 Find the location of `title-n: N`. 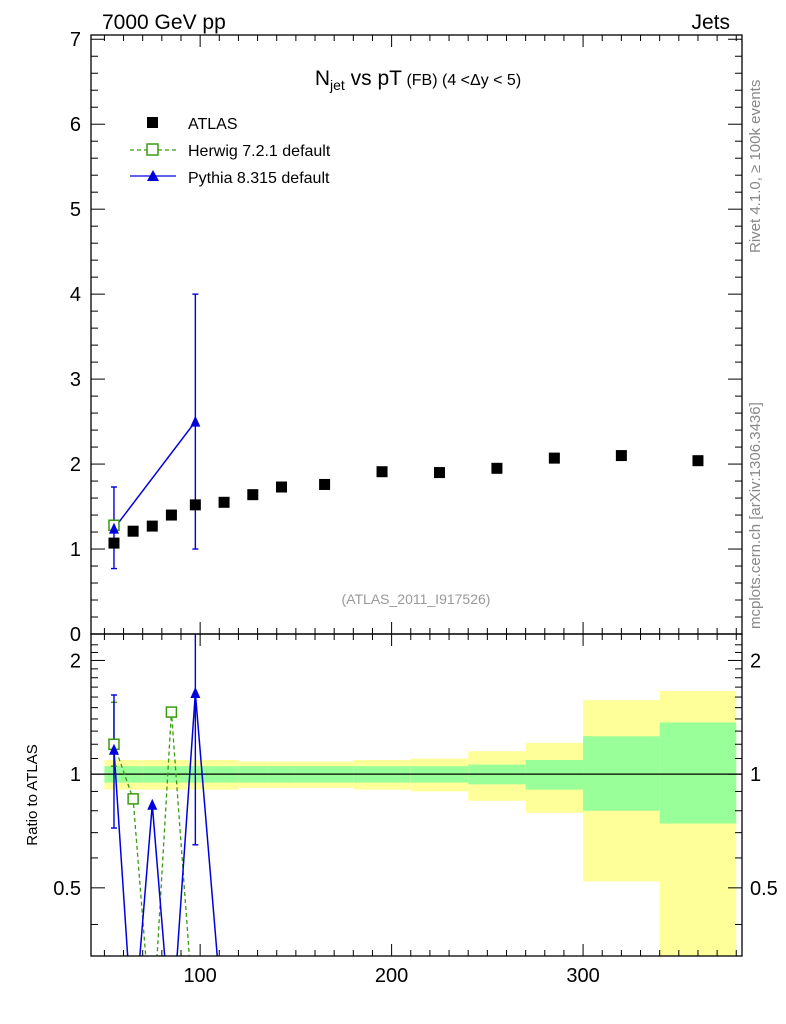

title-n: N is located at coordinates (322, 78).